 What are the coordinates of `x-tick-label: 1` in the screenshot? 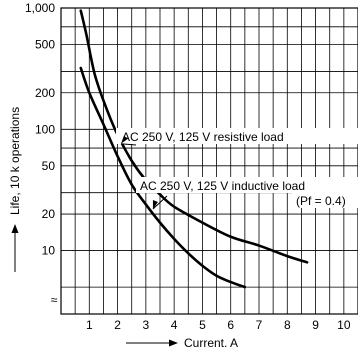 It's located at (89, 325).